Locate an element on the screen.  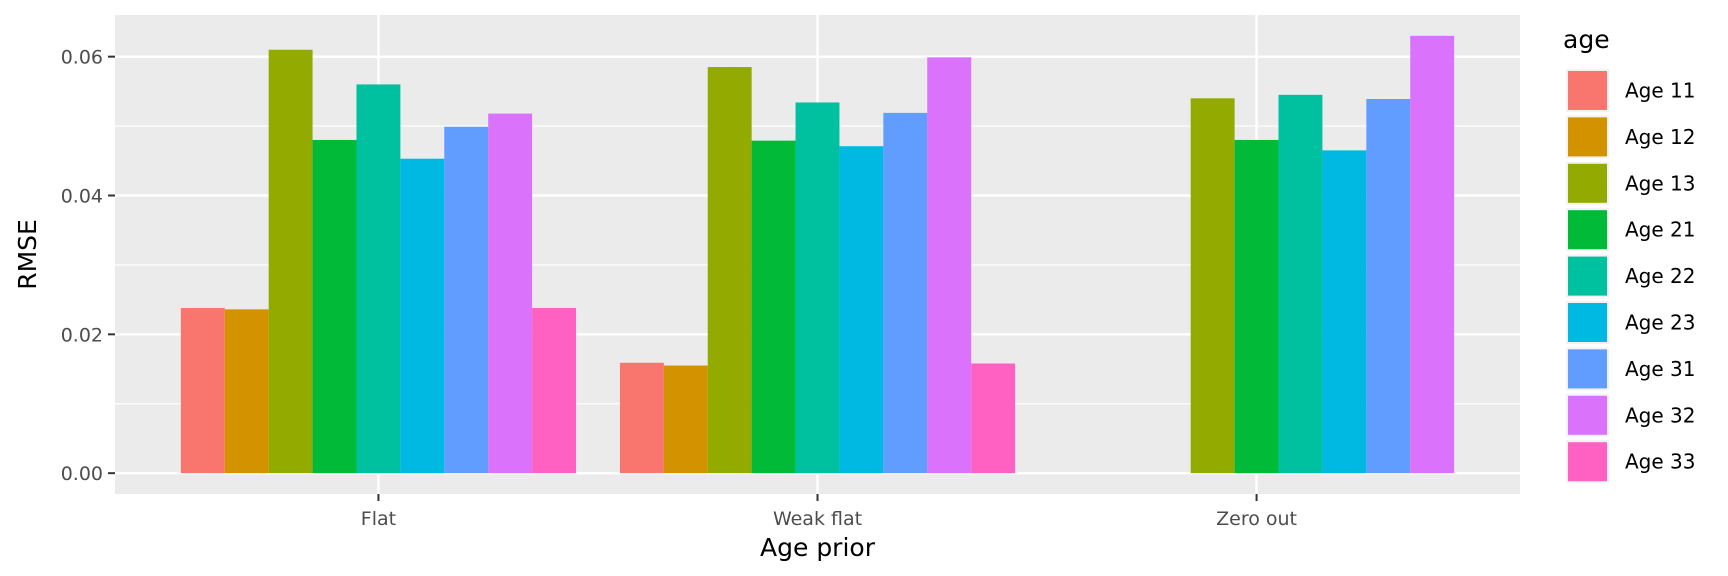
legend-label: Age 31 is located at coordinates (1660, 369).